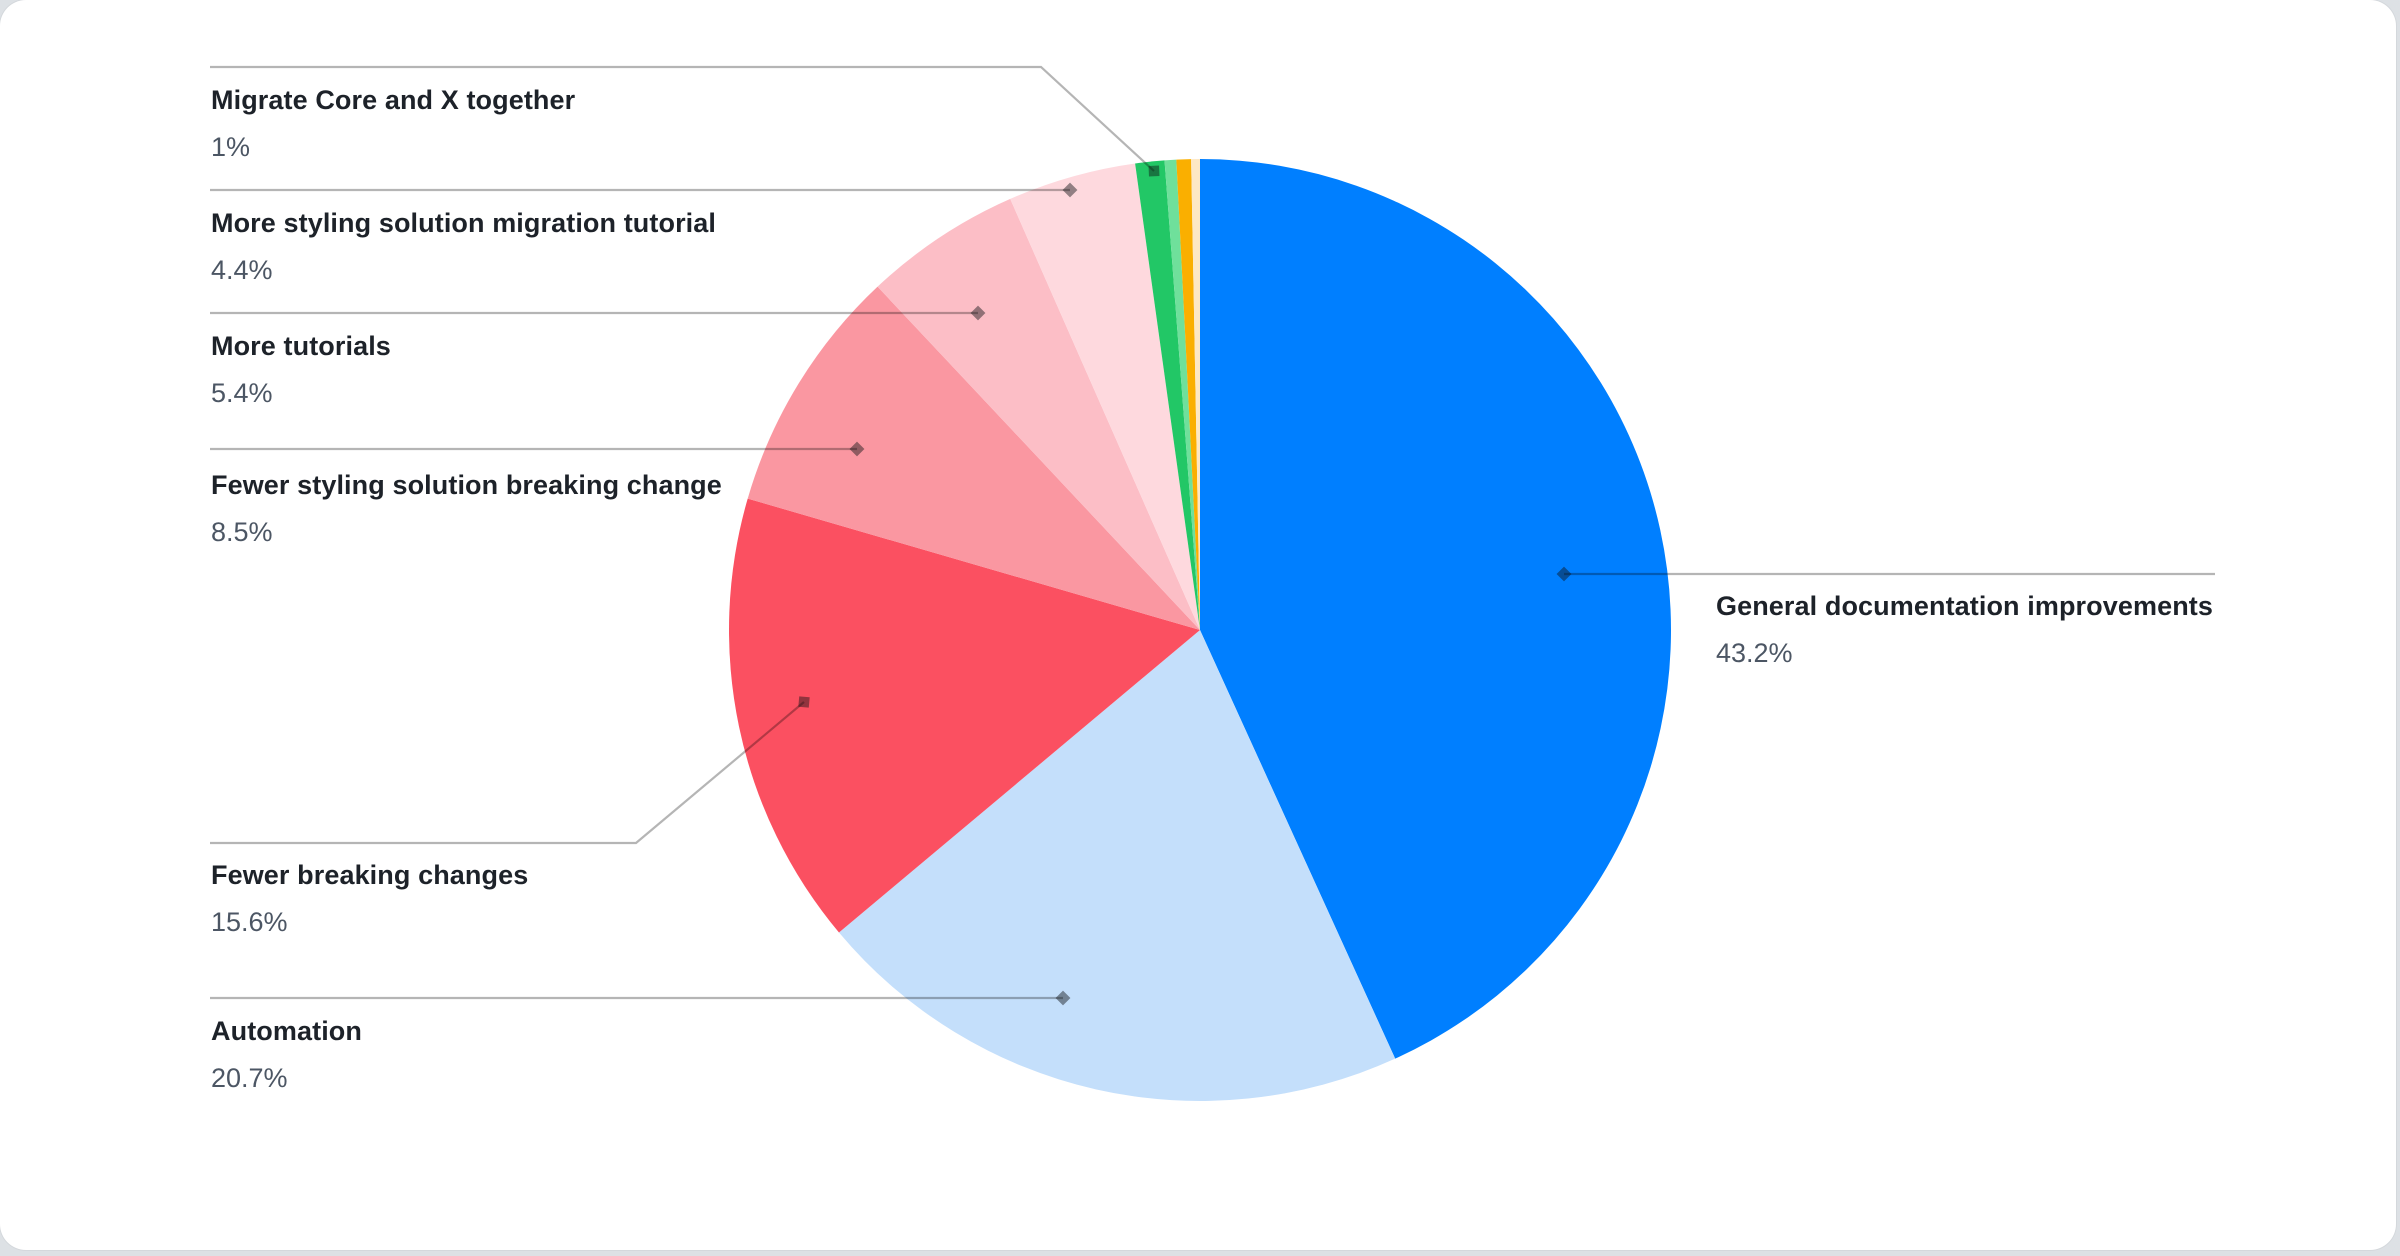 This screenshot has height=1256, width=2400. What do you see at coordinates (1435, 609) in the screenshot?
I see `pie-slice-general-documentation-improvements` at bounding box center [1435, 609].